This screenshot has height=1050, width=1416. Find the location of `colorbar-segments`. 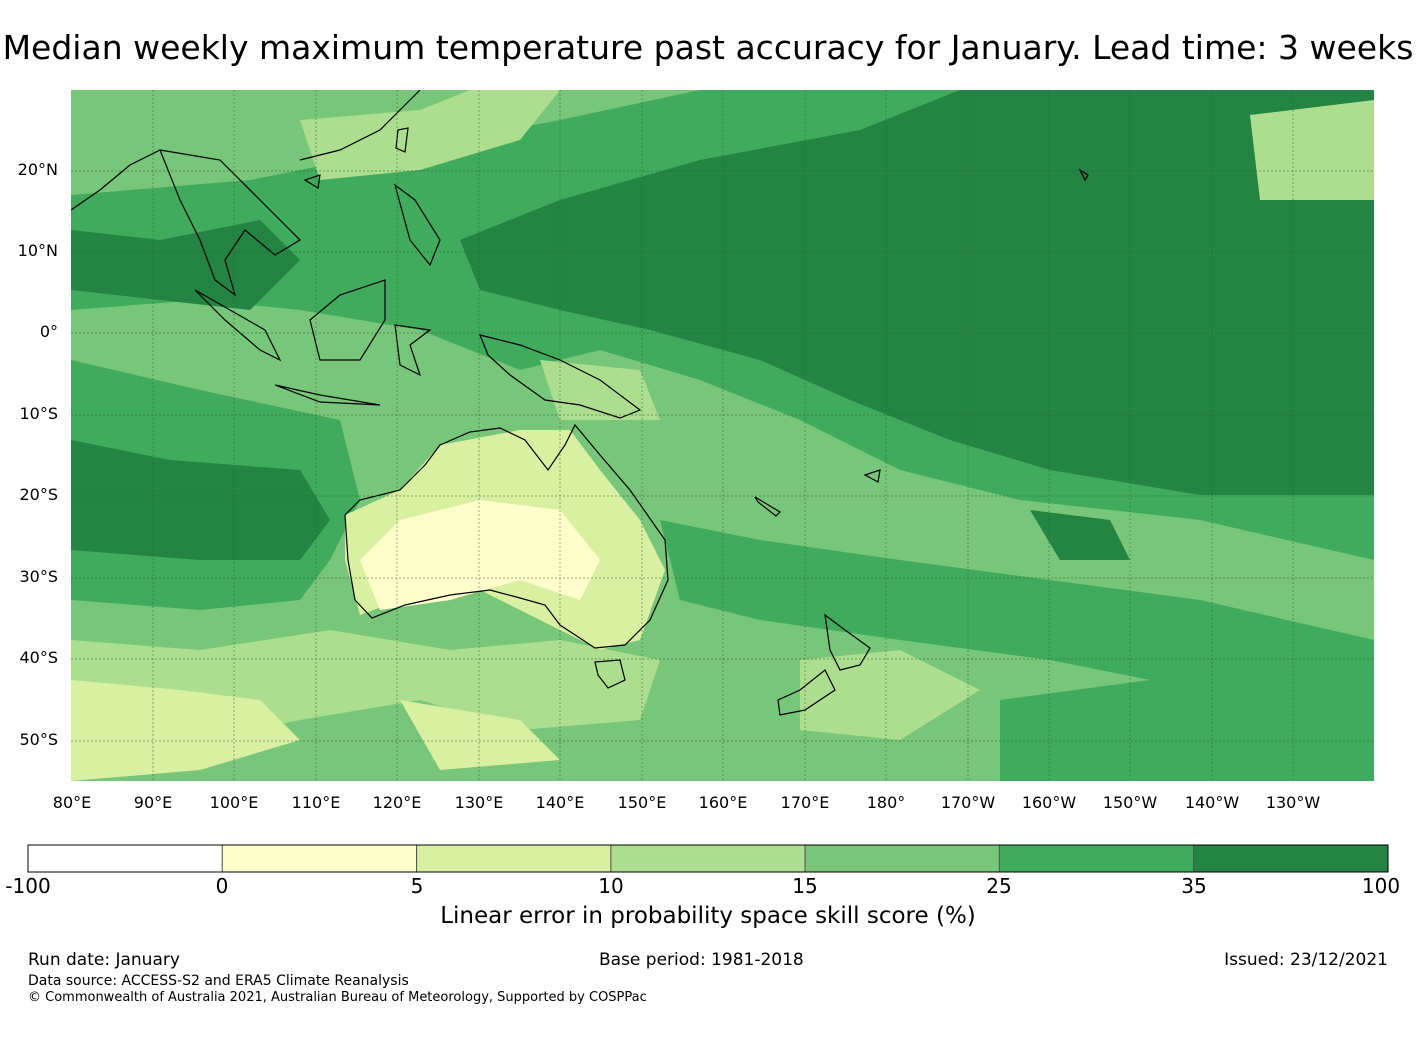

colorbar-segments is located at coordinates (708, 858).